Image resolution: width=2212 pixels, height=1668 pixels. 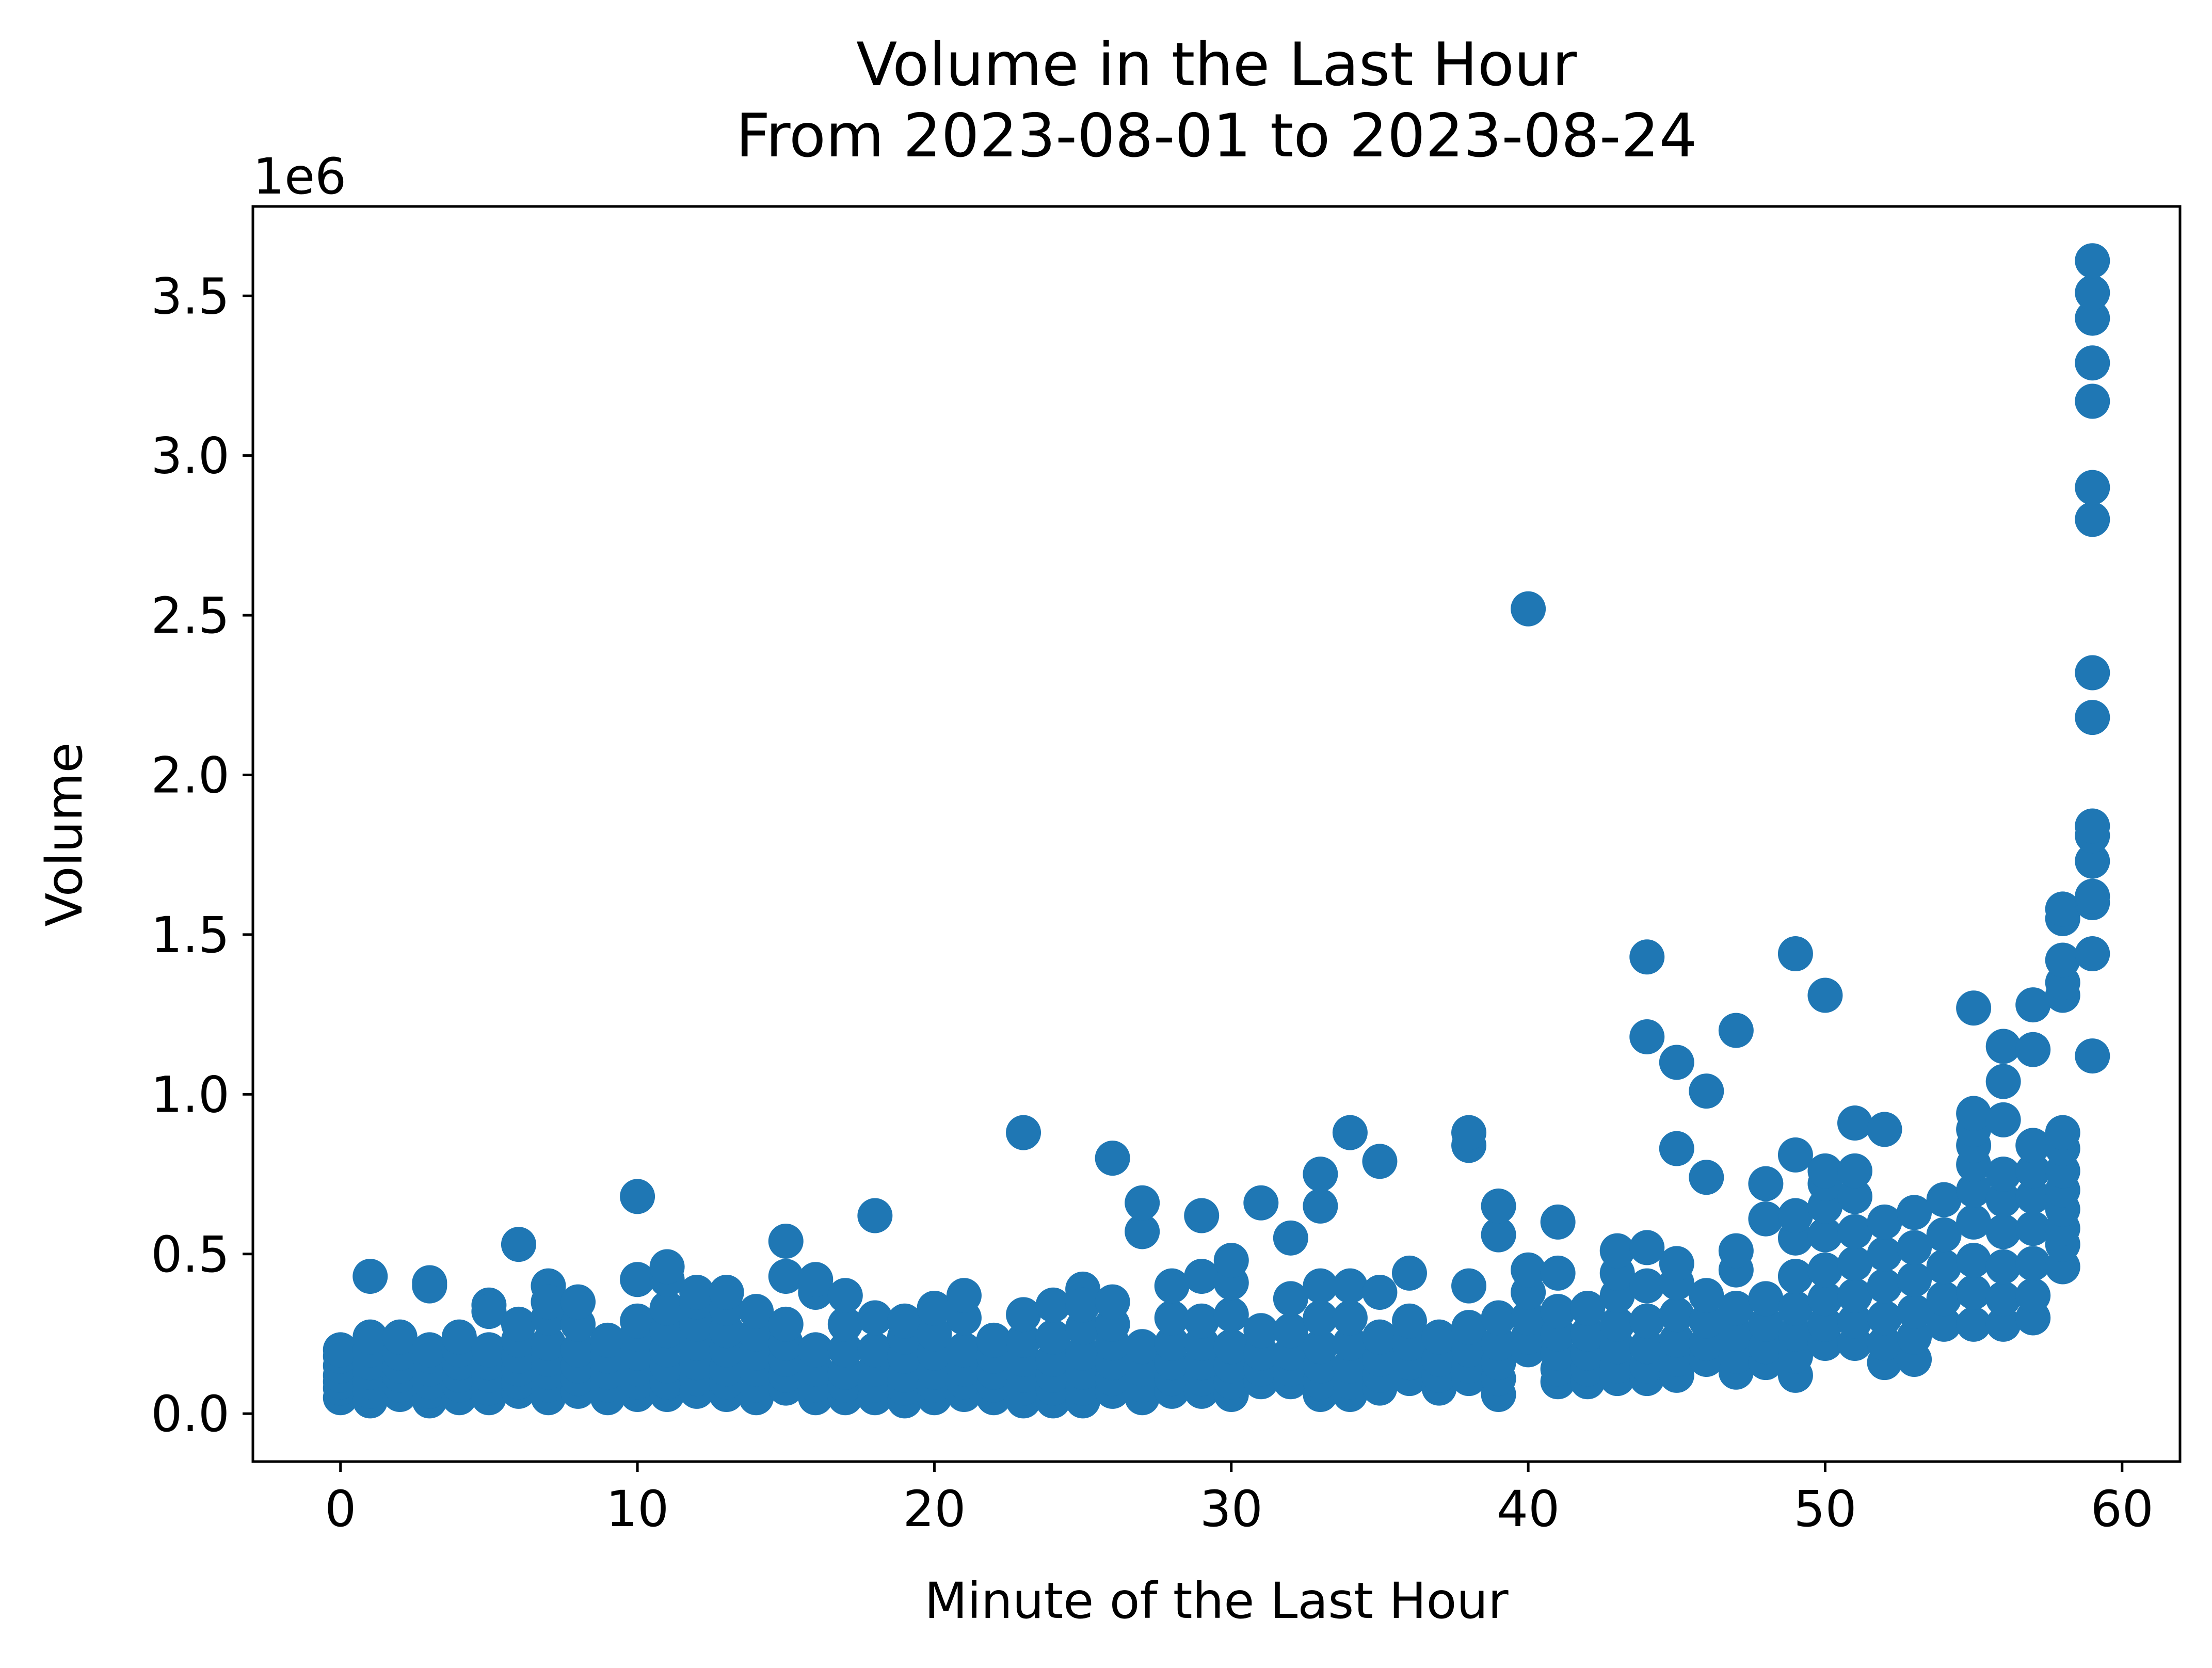 I want to click on x-tick-label: 60, so click(x=2122, y=1509).